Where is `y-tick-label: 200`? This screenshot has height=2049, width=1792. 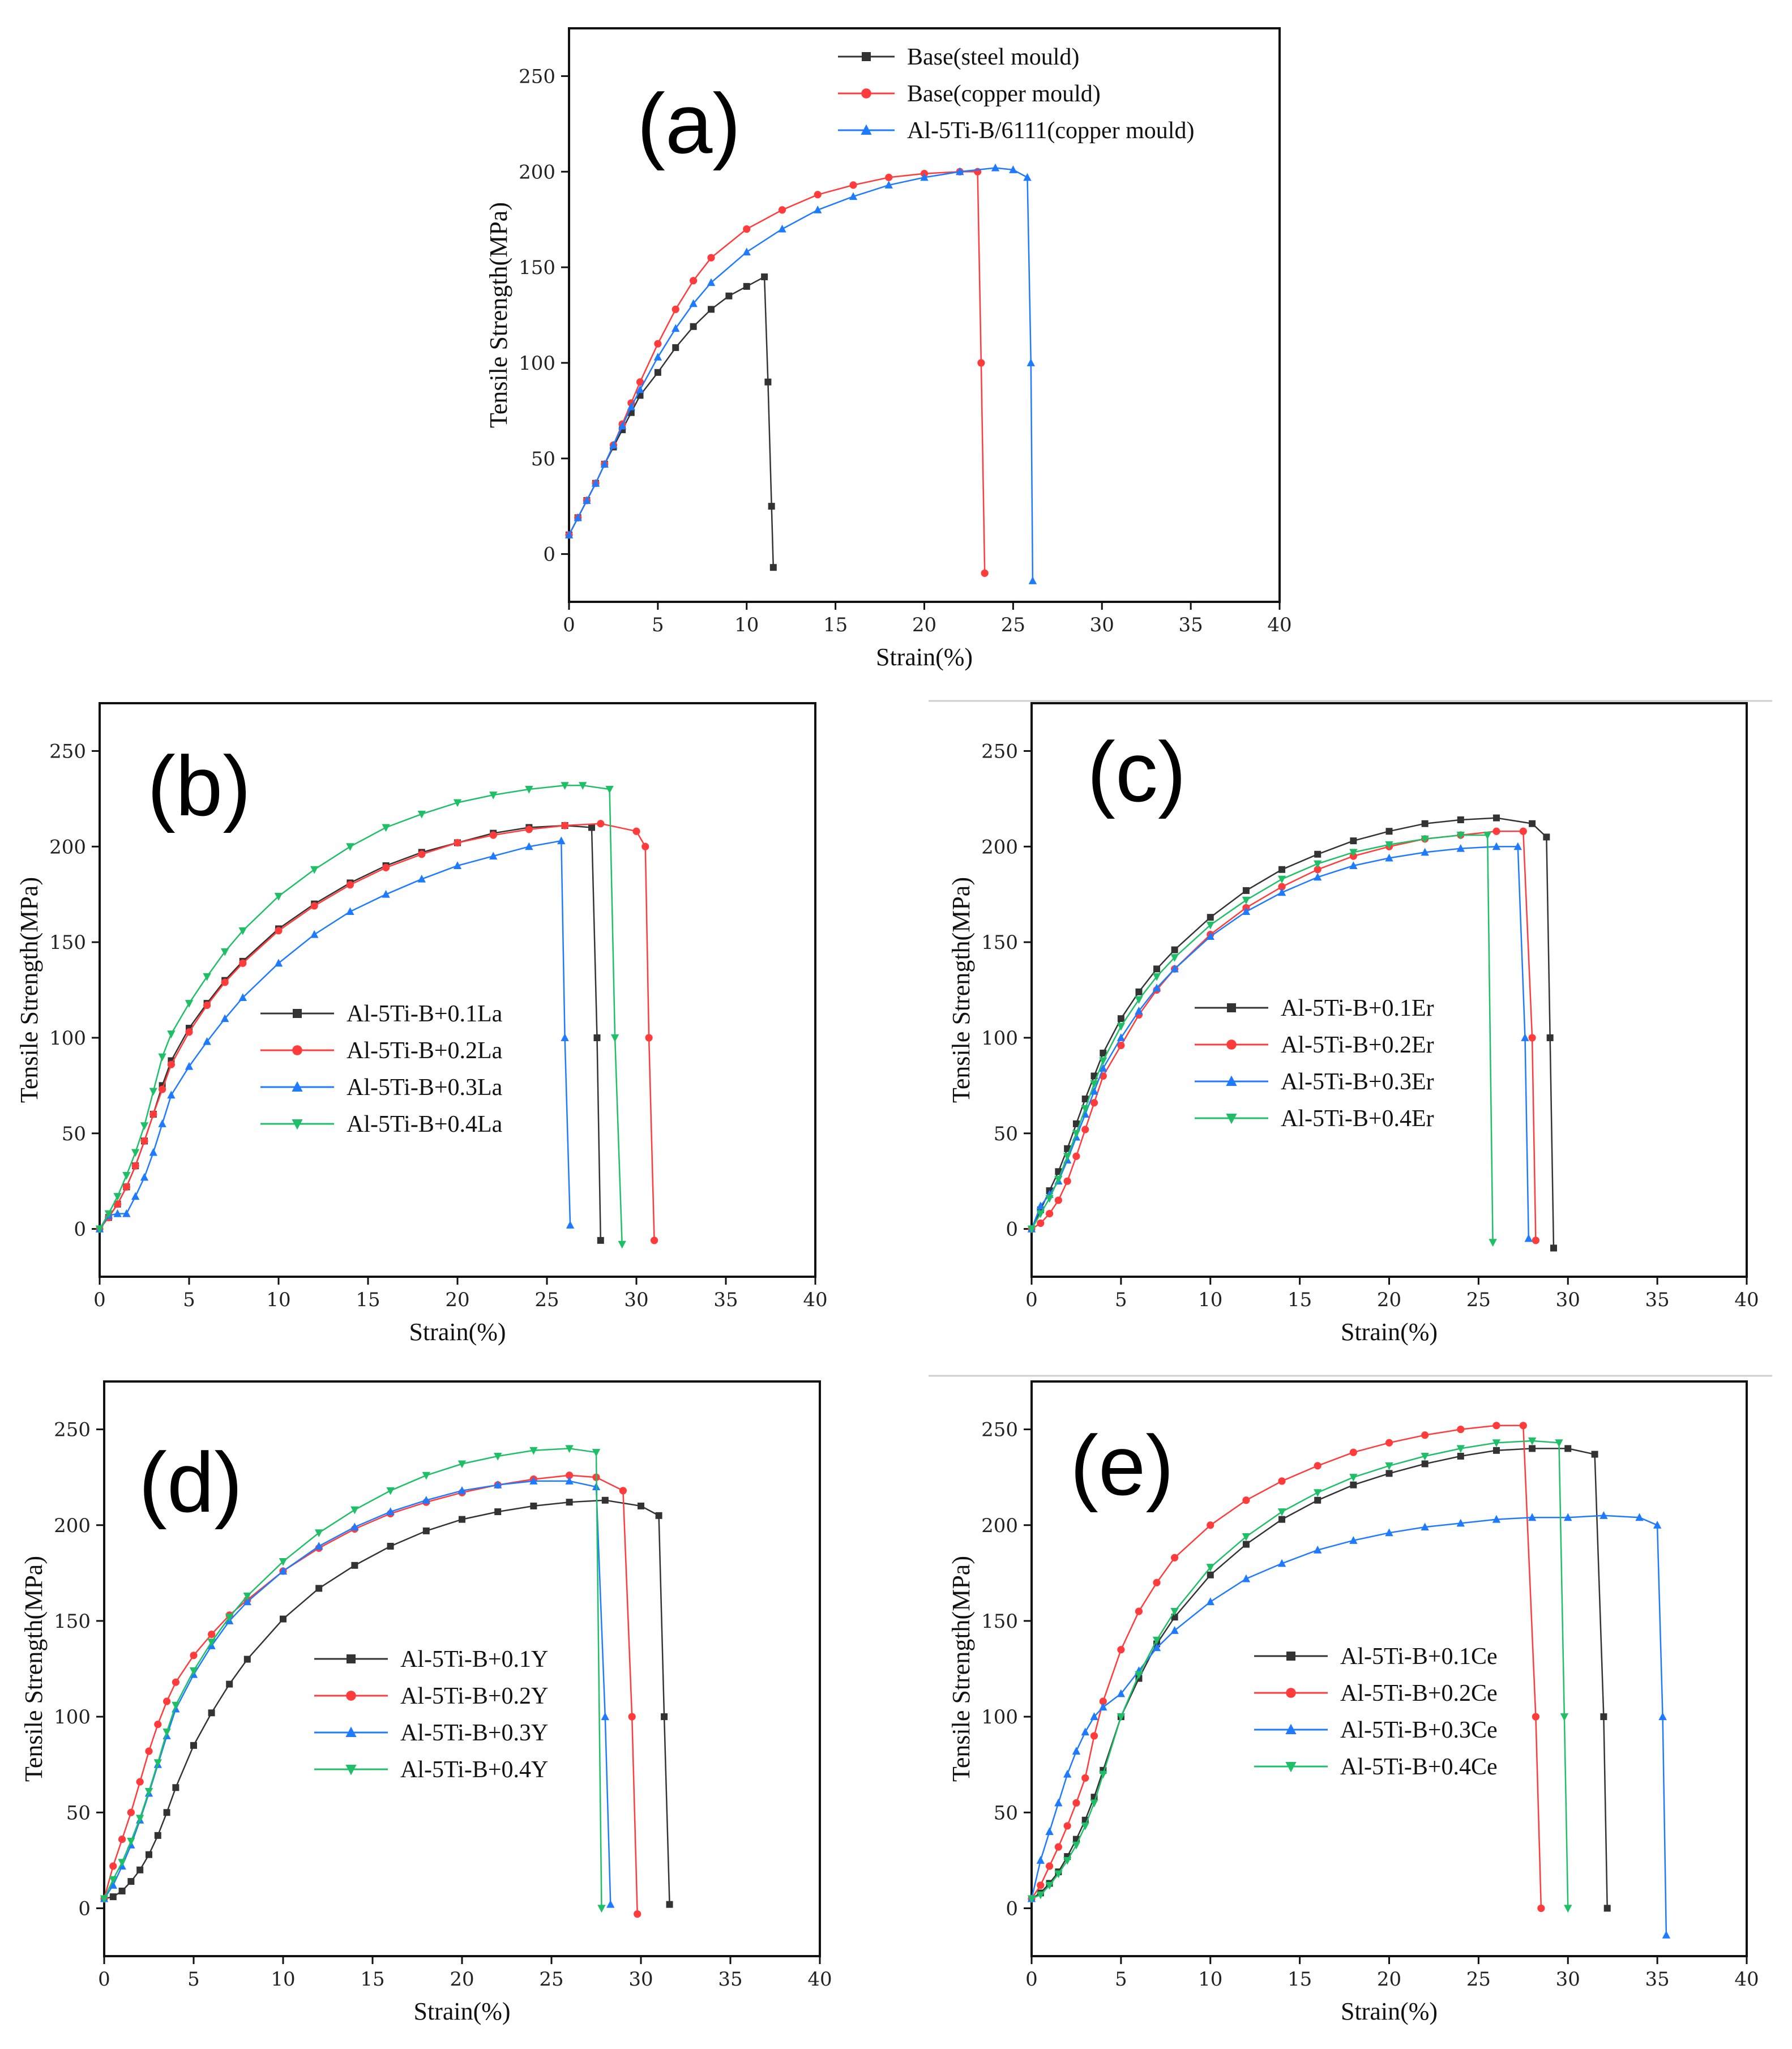
y-tick-label: 200 is located at coordinates (1000, 1526).